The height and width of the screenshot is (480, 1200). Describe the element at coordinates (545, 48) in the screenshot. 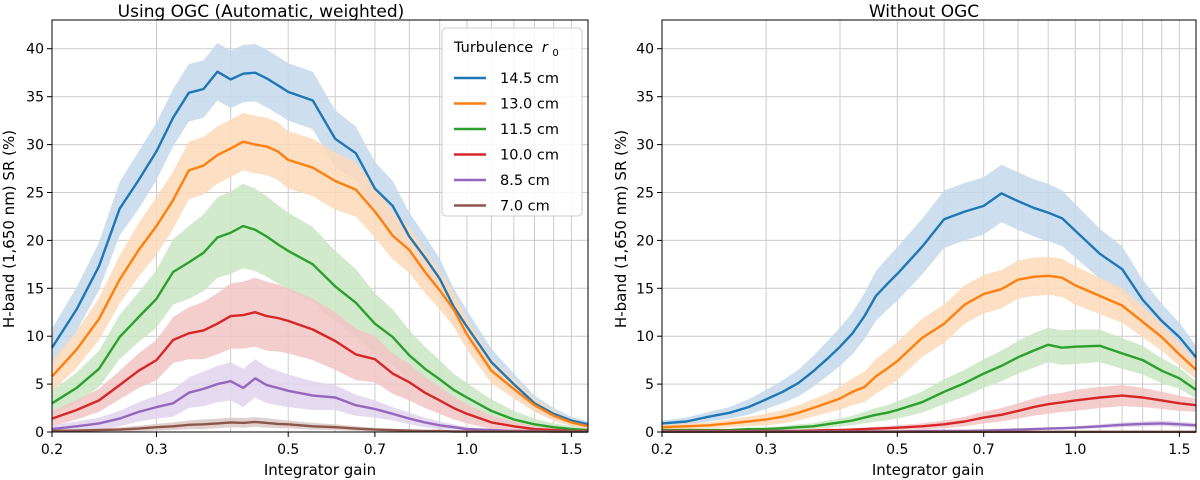

I see `legend-title-symbol: r` at that location.